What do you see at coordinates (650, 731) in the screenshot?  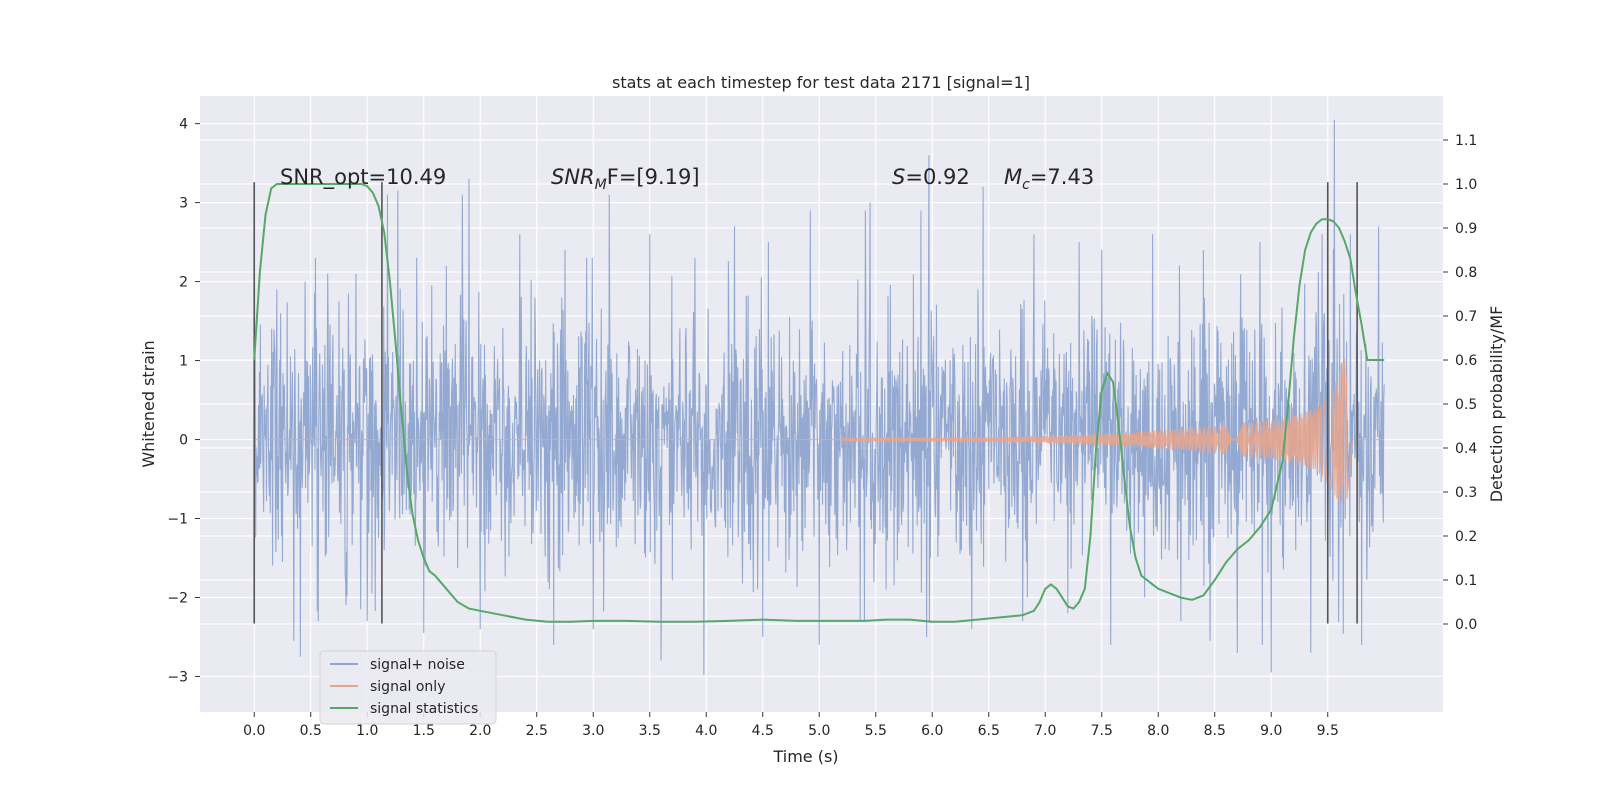 I see `x-tick-label: 3.5` at bounding box center [650, 731].